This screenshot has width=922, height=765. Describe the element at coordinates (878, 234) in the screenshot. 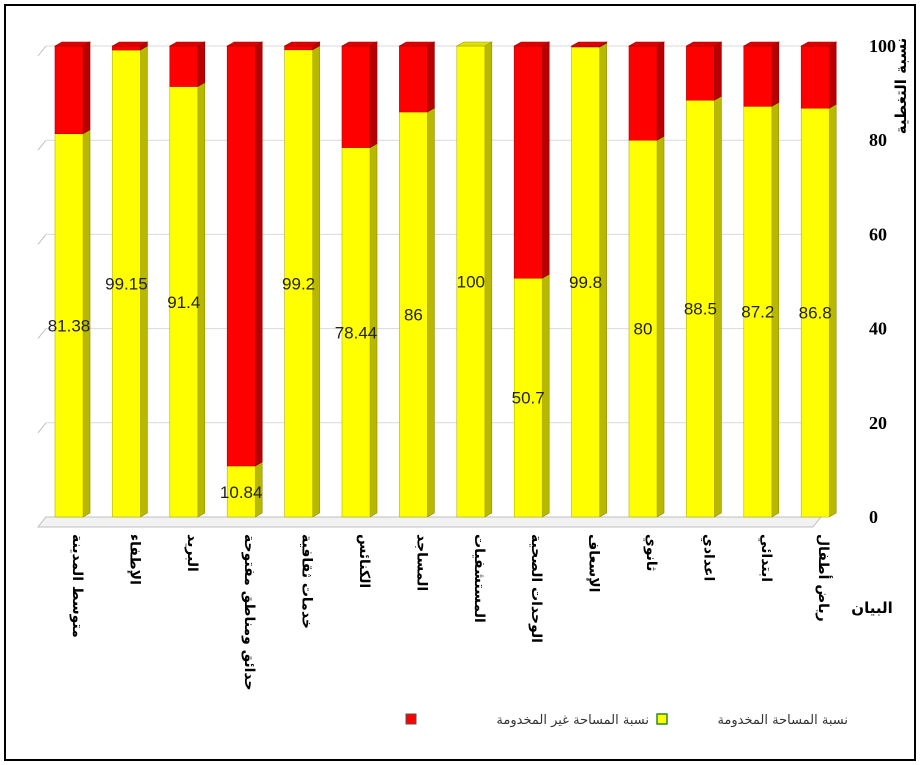

I see `y-tick-60: 60` at that location.